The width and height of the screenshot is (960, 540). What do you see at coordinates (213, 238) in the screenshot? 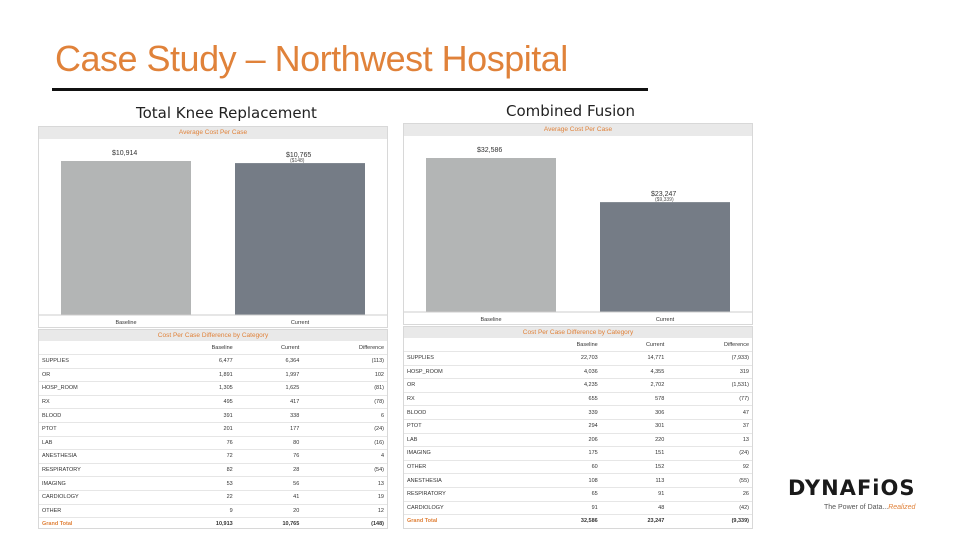
I see `knee-bar-chart-svg: $10,914 Baseline $10,765 Current ($148)` at bounding box center [213, 238].